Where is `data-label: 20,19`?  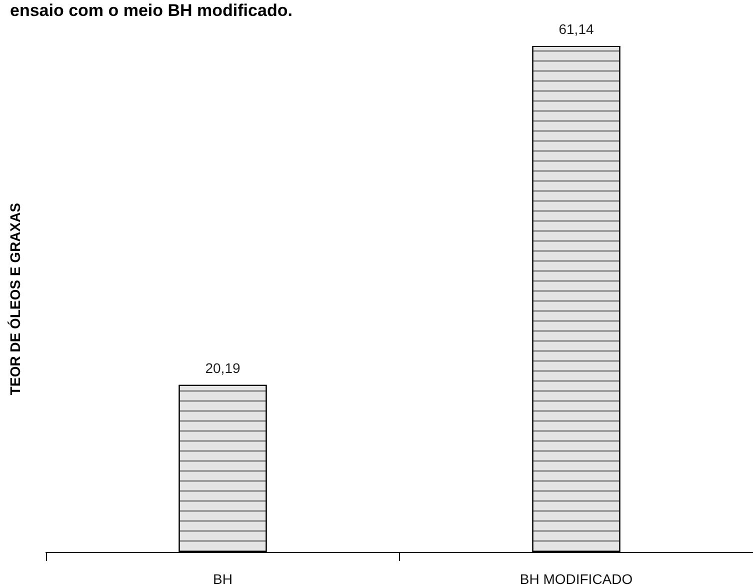
data-label: 20,19 is located at coordinates (222, 368).